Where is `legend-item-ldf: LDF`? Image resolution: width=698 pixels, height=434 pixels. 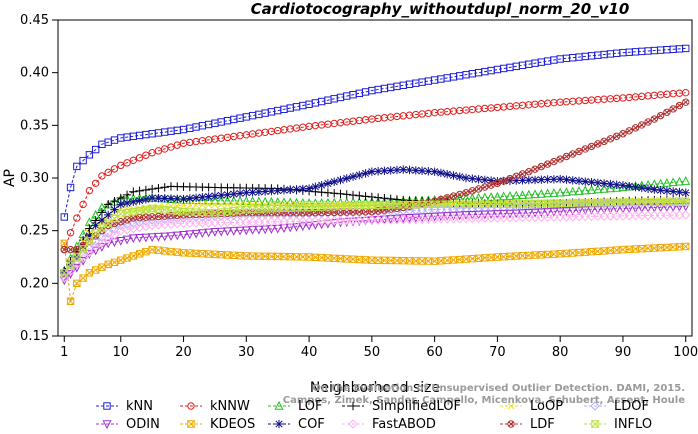
legend-item-ldf: LDF is located at coordinates (527, 424).